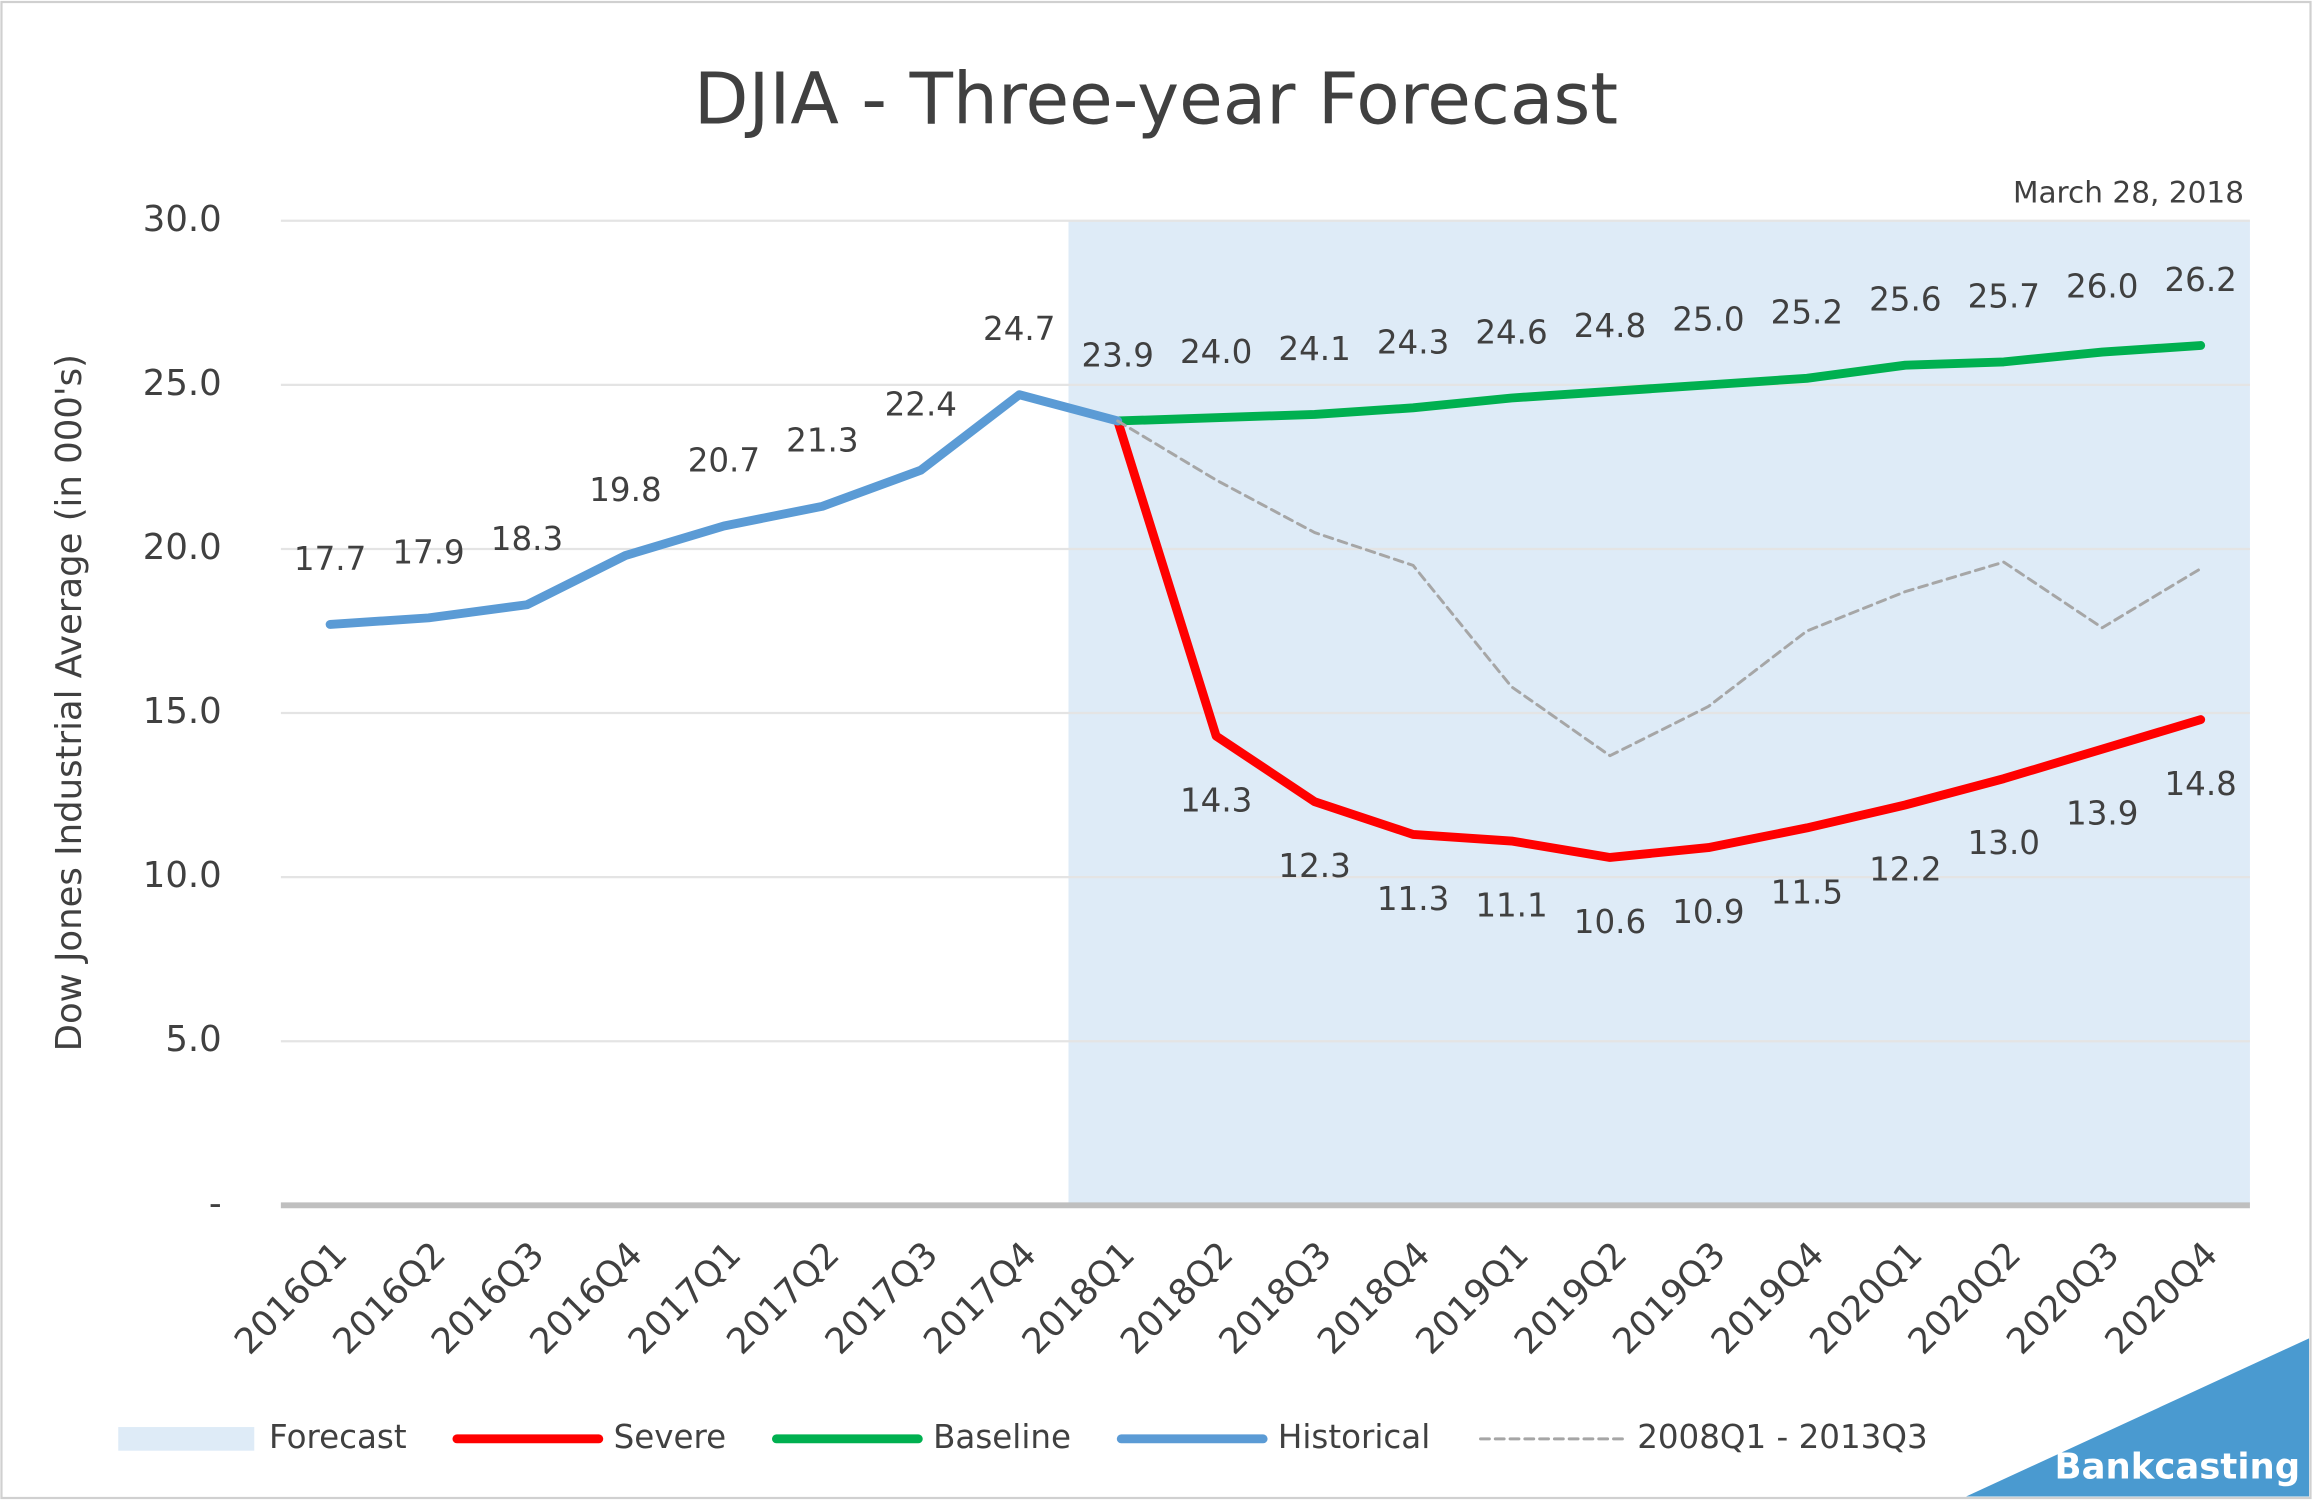  I want to click on data-label: 11.1, so click(1511, 906).